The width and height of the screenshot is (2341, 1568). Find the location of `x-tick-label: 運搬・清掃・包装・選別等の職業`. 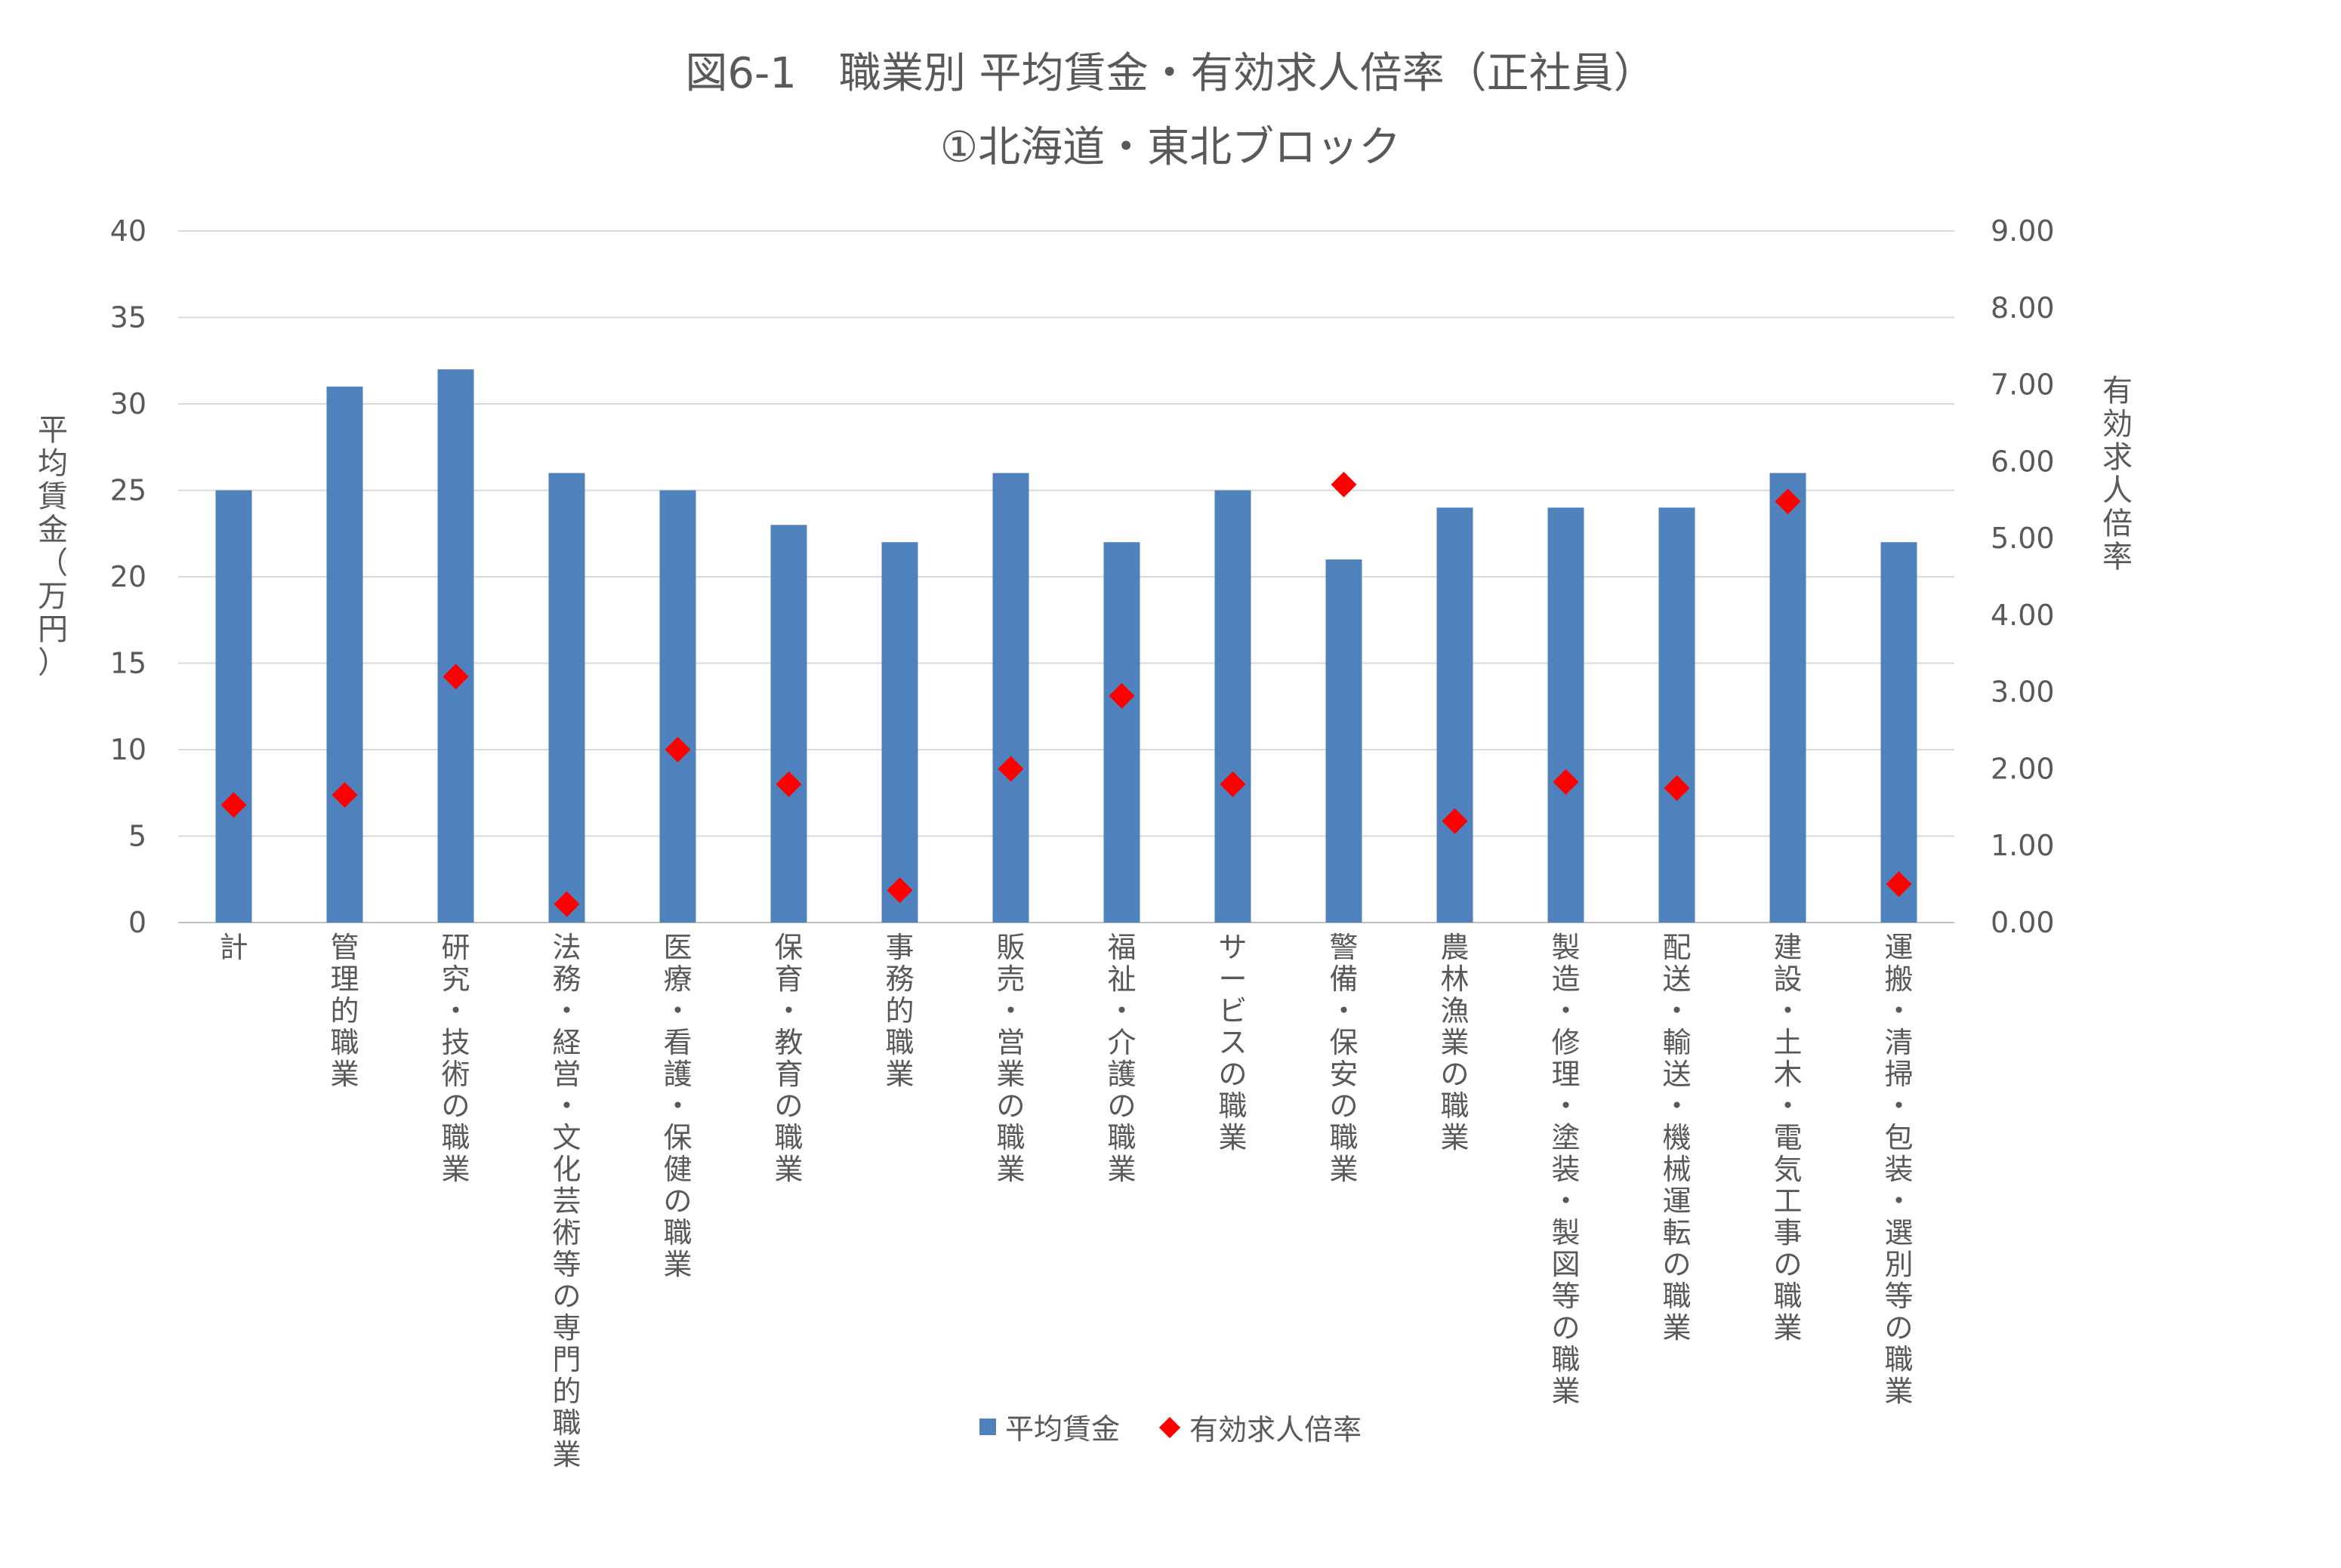

x-tick-label: 運搬・清掃・包装・選別等の職業 is located at coordinates (1898, 1169).